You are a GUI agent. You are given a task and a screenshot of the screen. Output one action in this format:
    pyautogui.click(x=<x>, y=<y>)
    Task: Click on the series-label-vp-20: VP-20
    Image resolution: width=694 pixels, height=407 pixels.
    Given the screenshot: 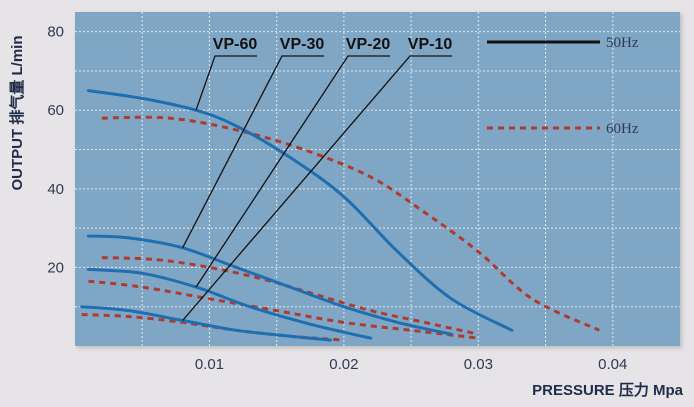 What is the action you would take?
    pyautogui.click(x=368, y=44)
    